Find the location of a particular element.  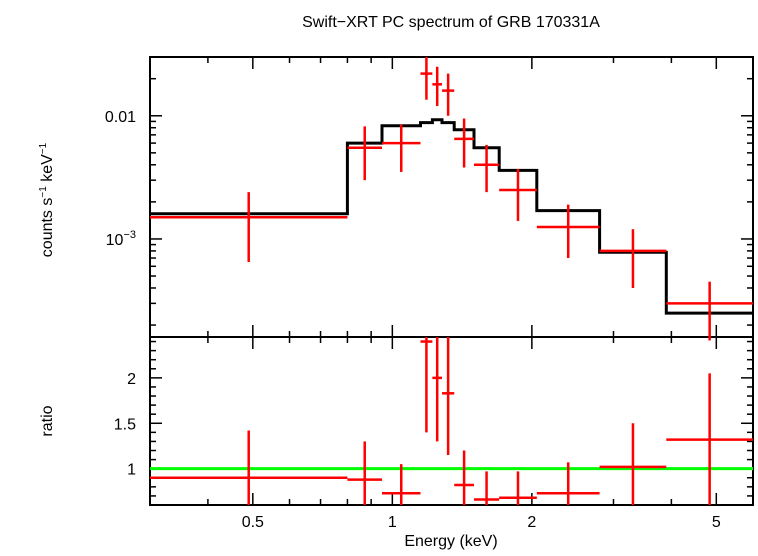

y-tick-label-base: 10 is located at coordinates (115, 240).